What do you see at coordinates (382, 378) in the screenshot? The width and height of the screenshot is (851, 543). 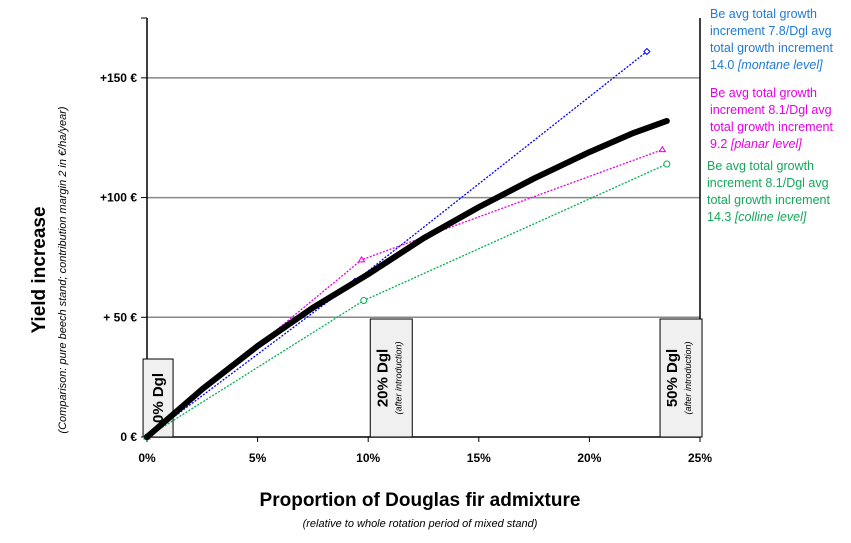 I see `annotation-label: 20% Dgl` at bounding box center [382, 378].